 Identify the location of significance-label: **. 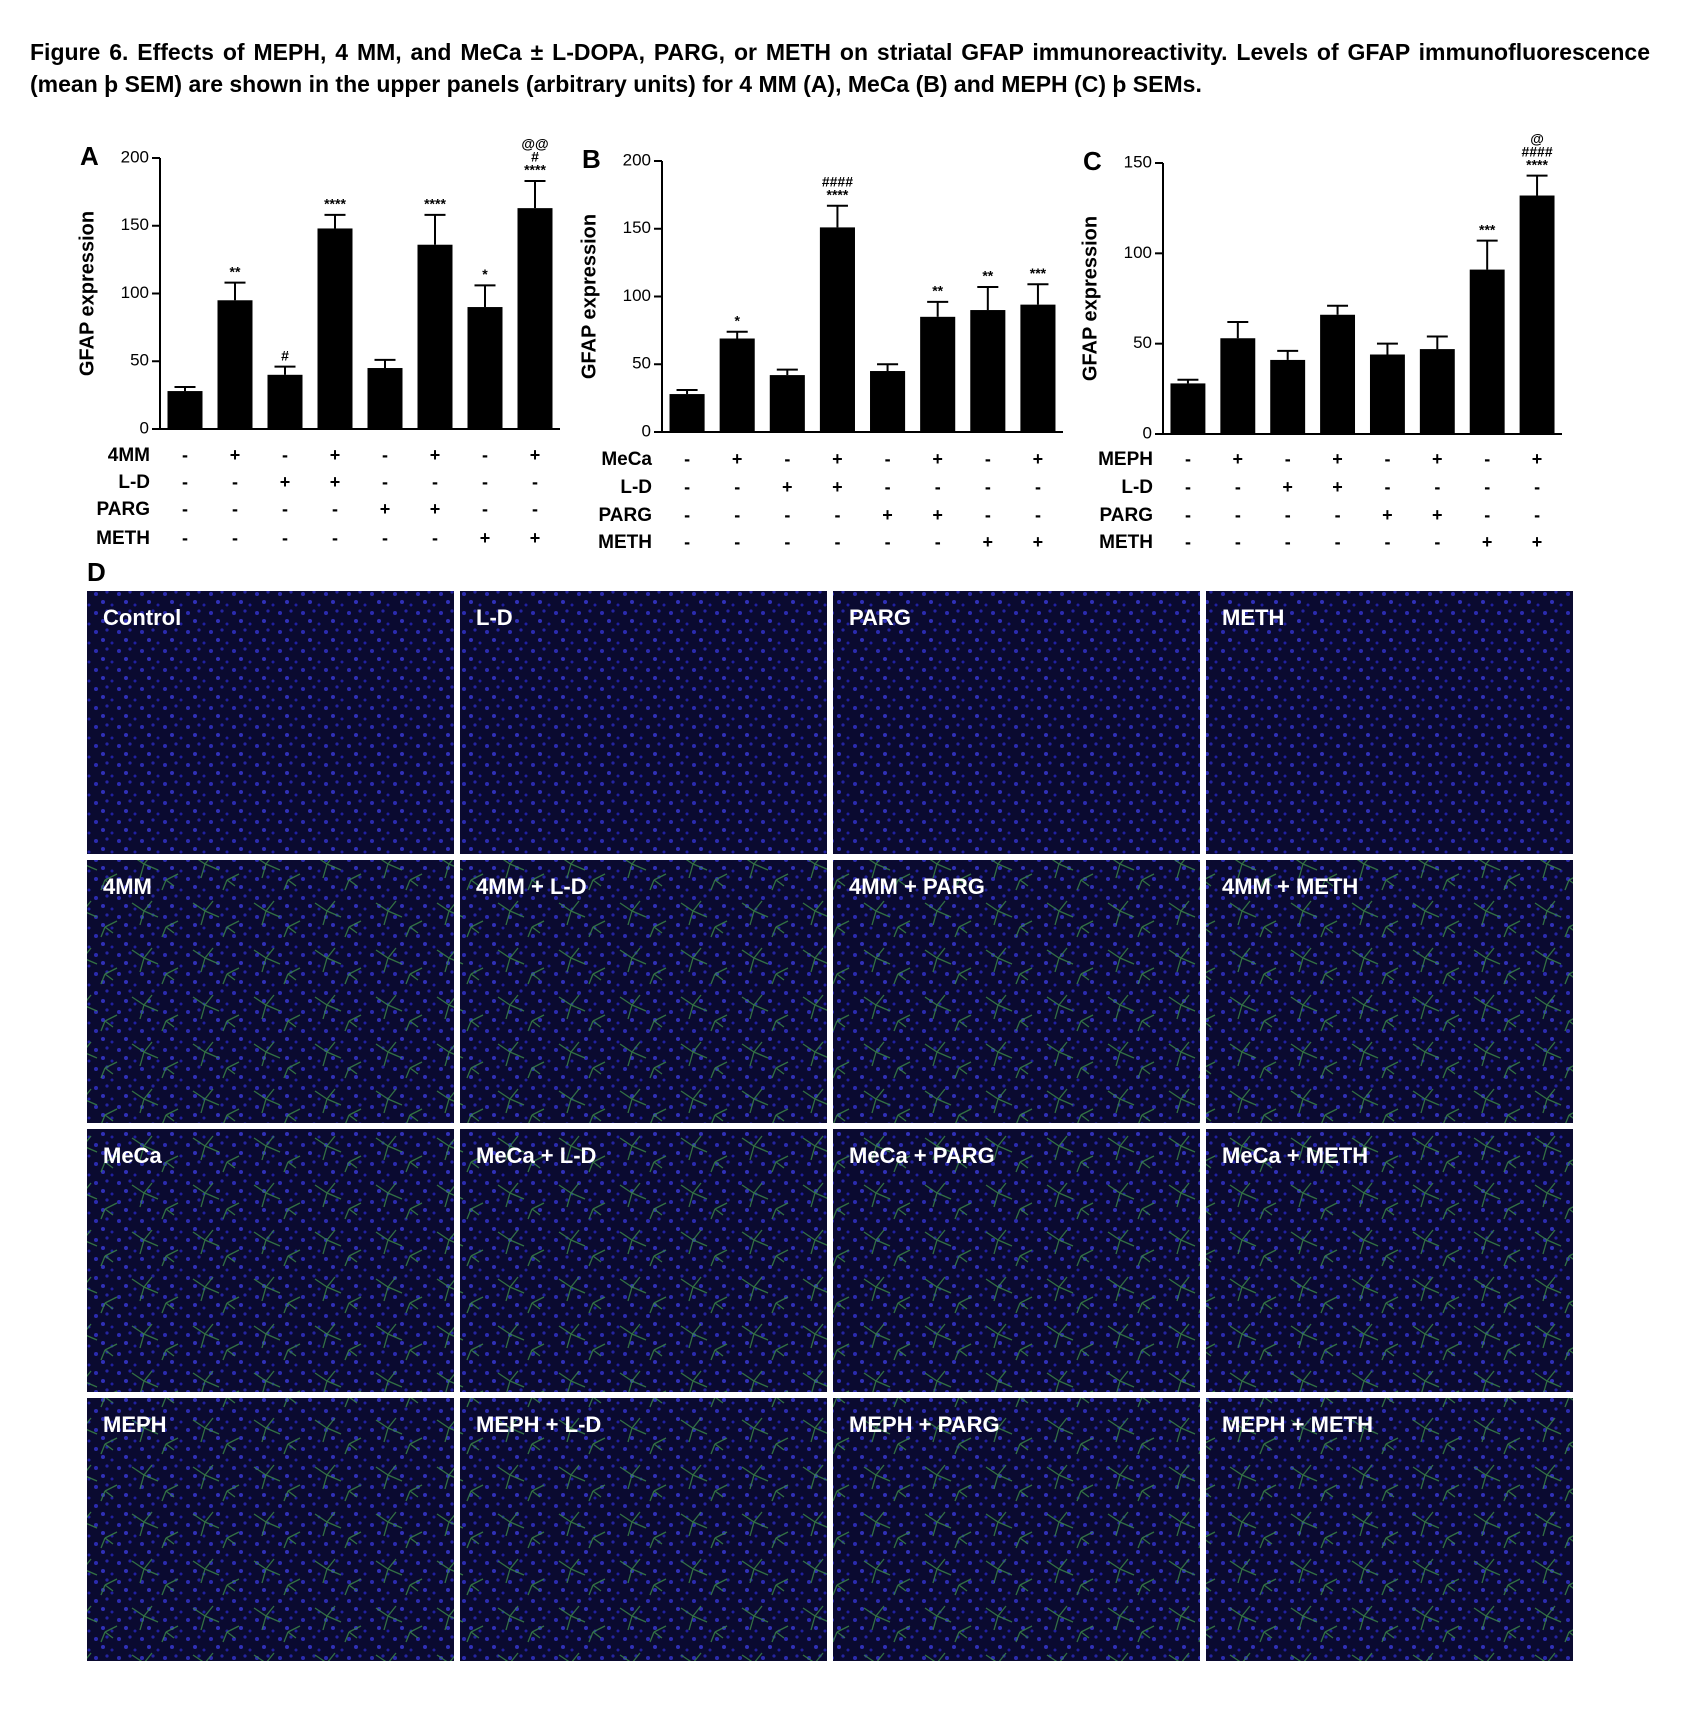
(987, 276).